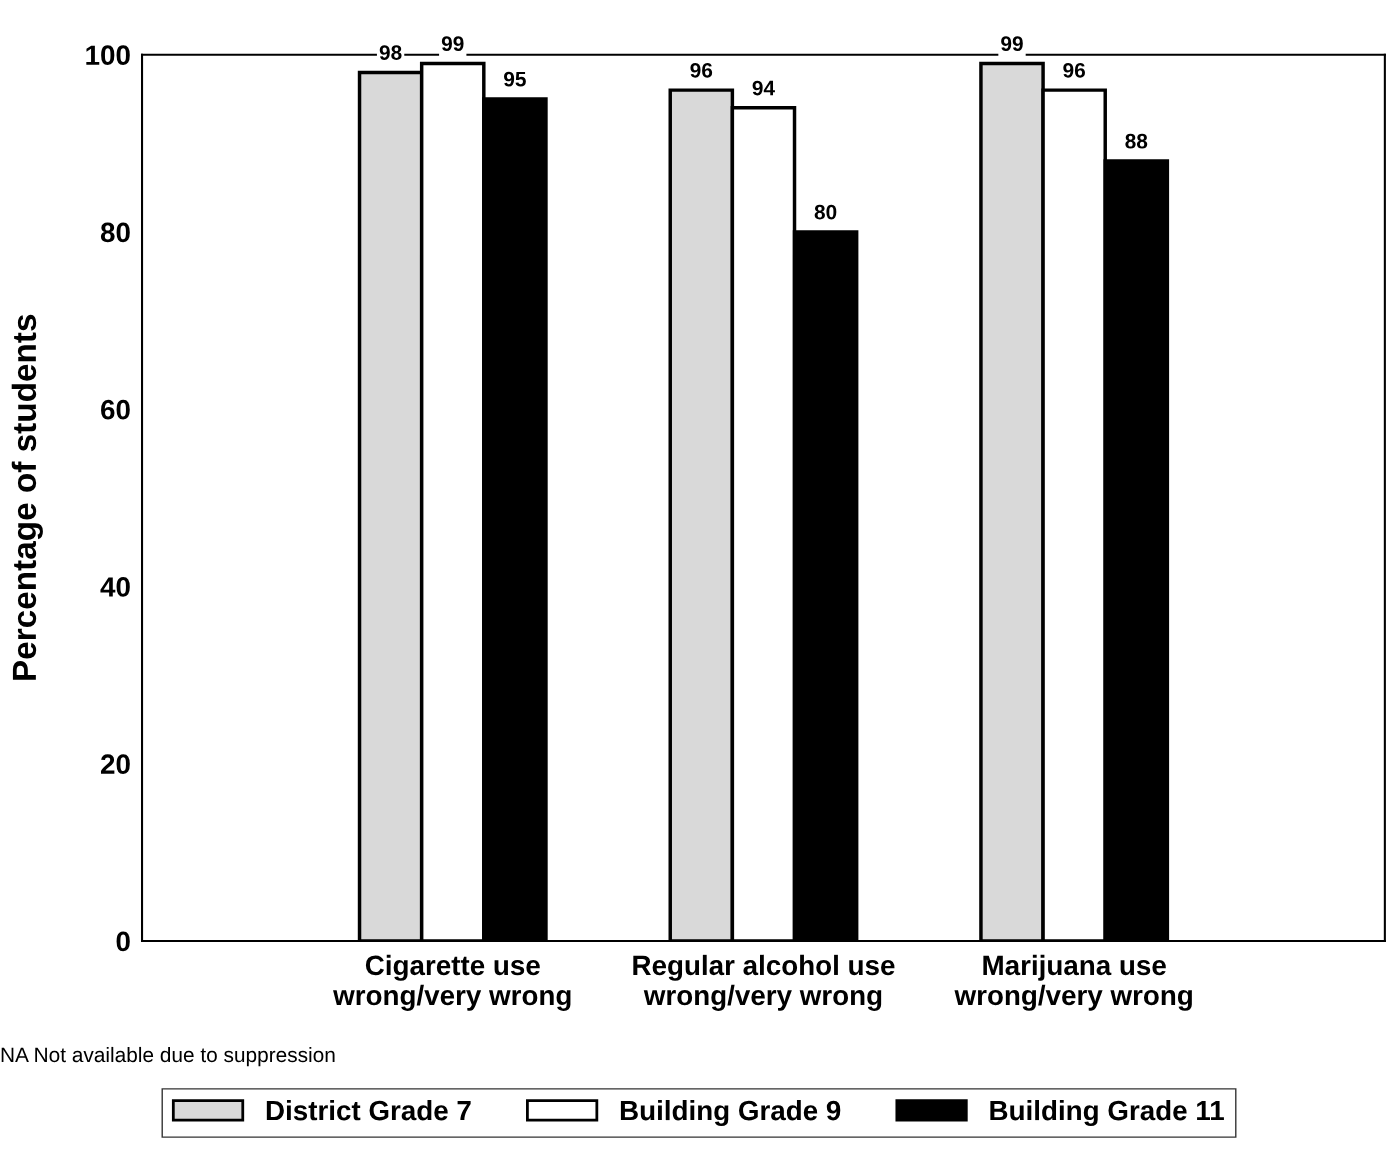 The width and height of the screenshot is (1398, 1151). What do you see at coordinates (452, 982) in the screenshot?
I see `x-tick-label: Cigarette use wrong/very wrong` at bounding box center [452, 982].